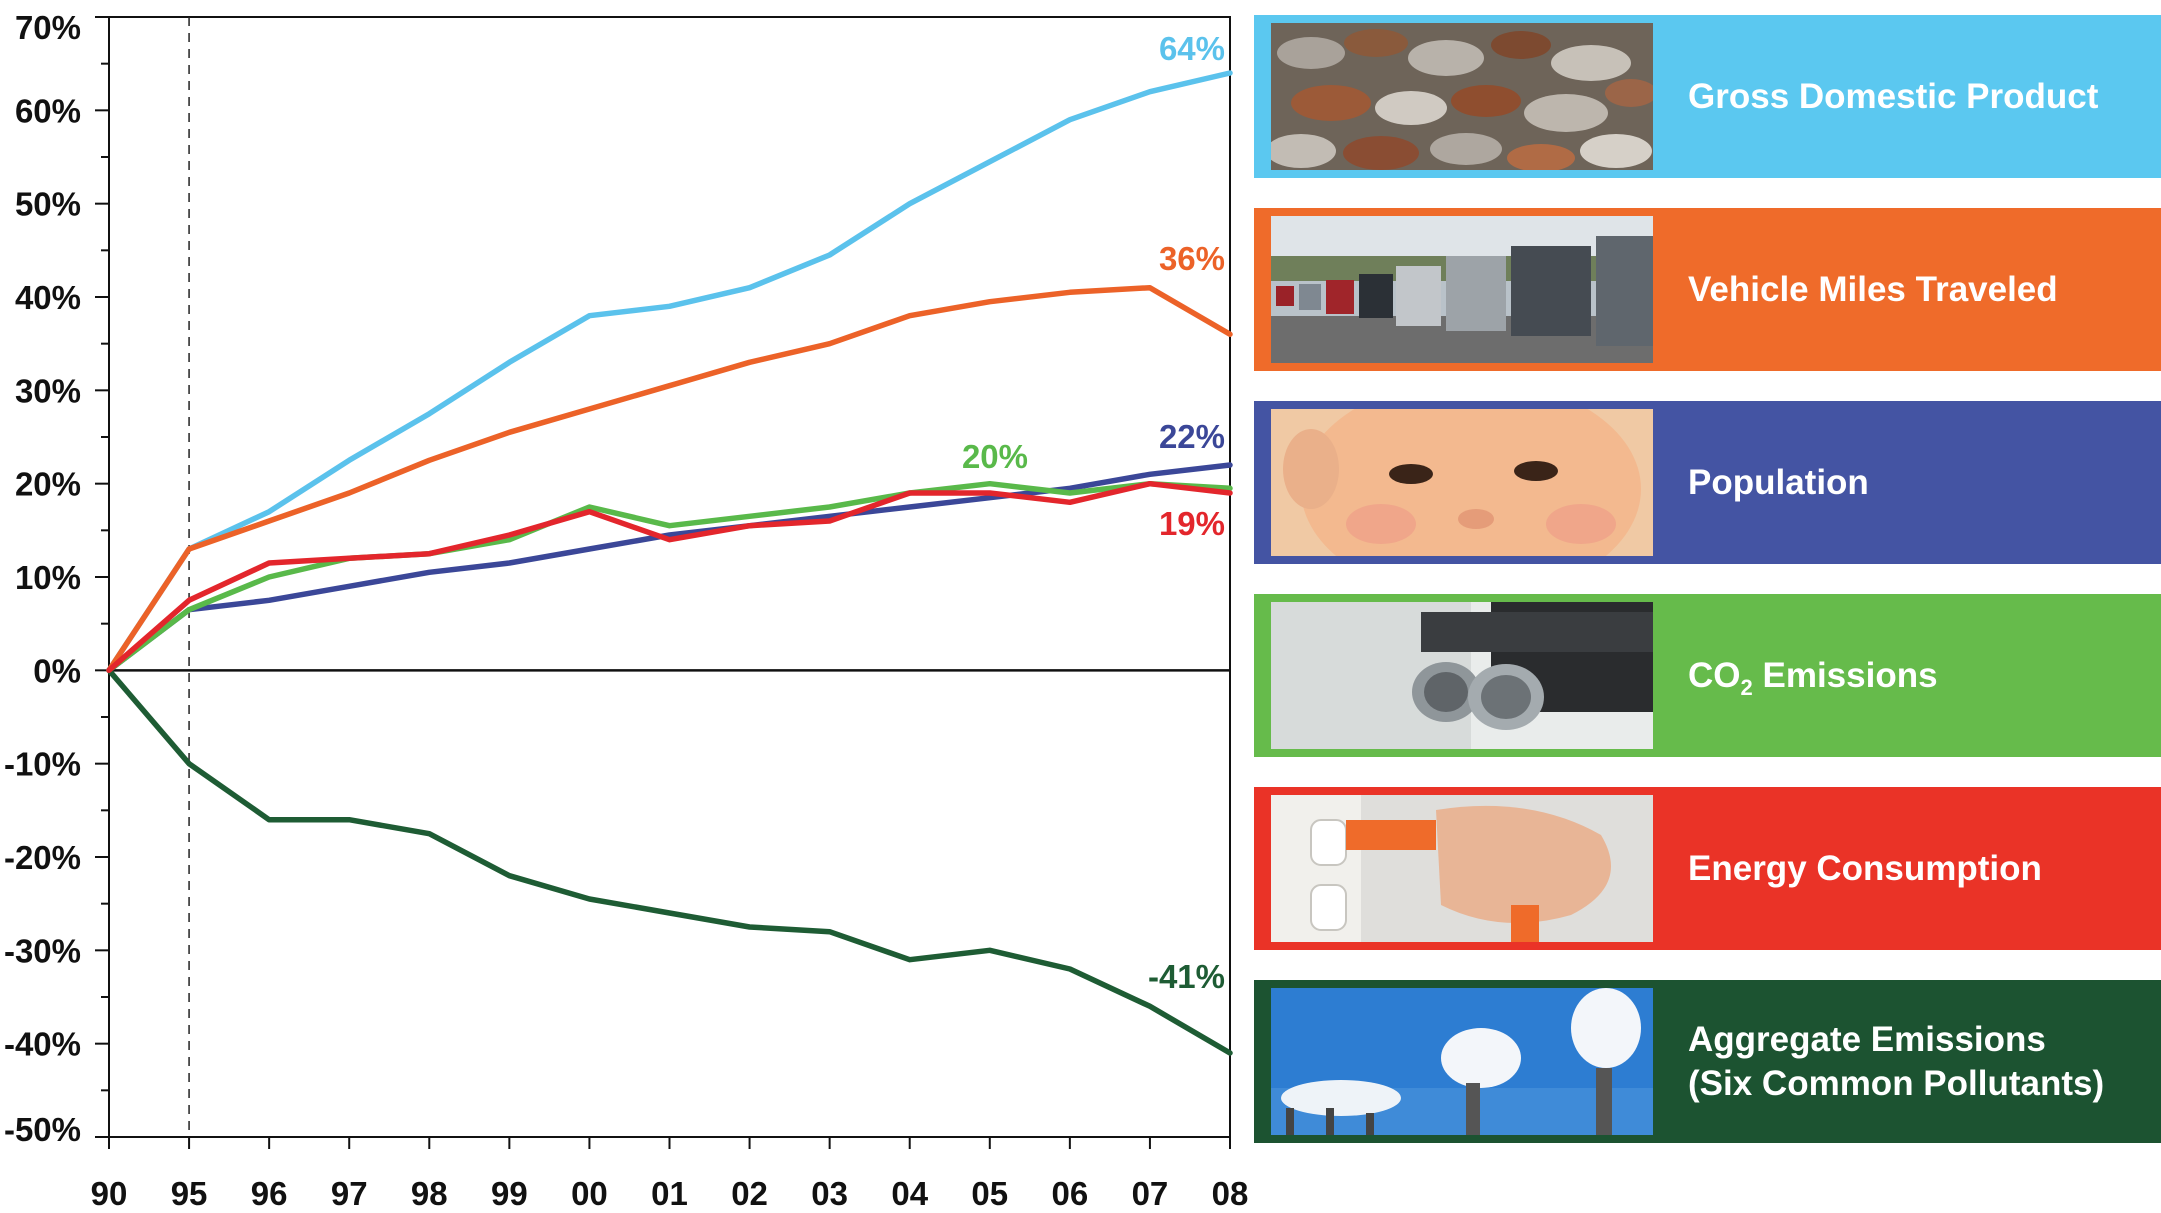 This screenshot has width=2161, height=1213. What do you see at coordinates (1873, 289) in the screenshot?
I see `legend-label-vmt: Vehicle Miles Traveled` at bounding box center [1873, 289].